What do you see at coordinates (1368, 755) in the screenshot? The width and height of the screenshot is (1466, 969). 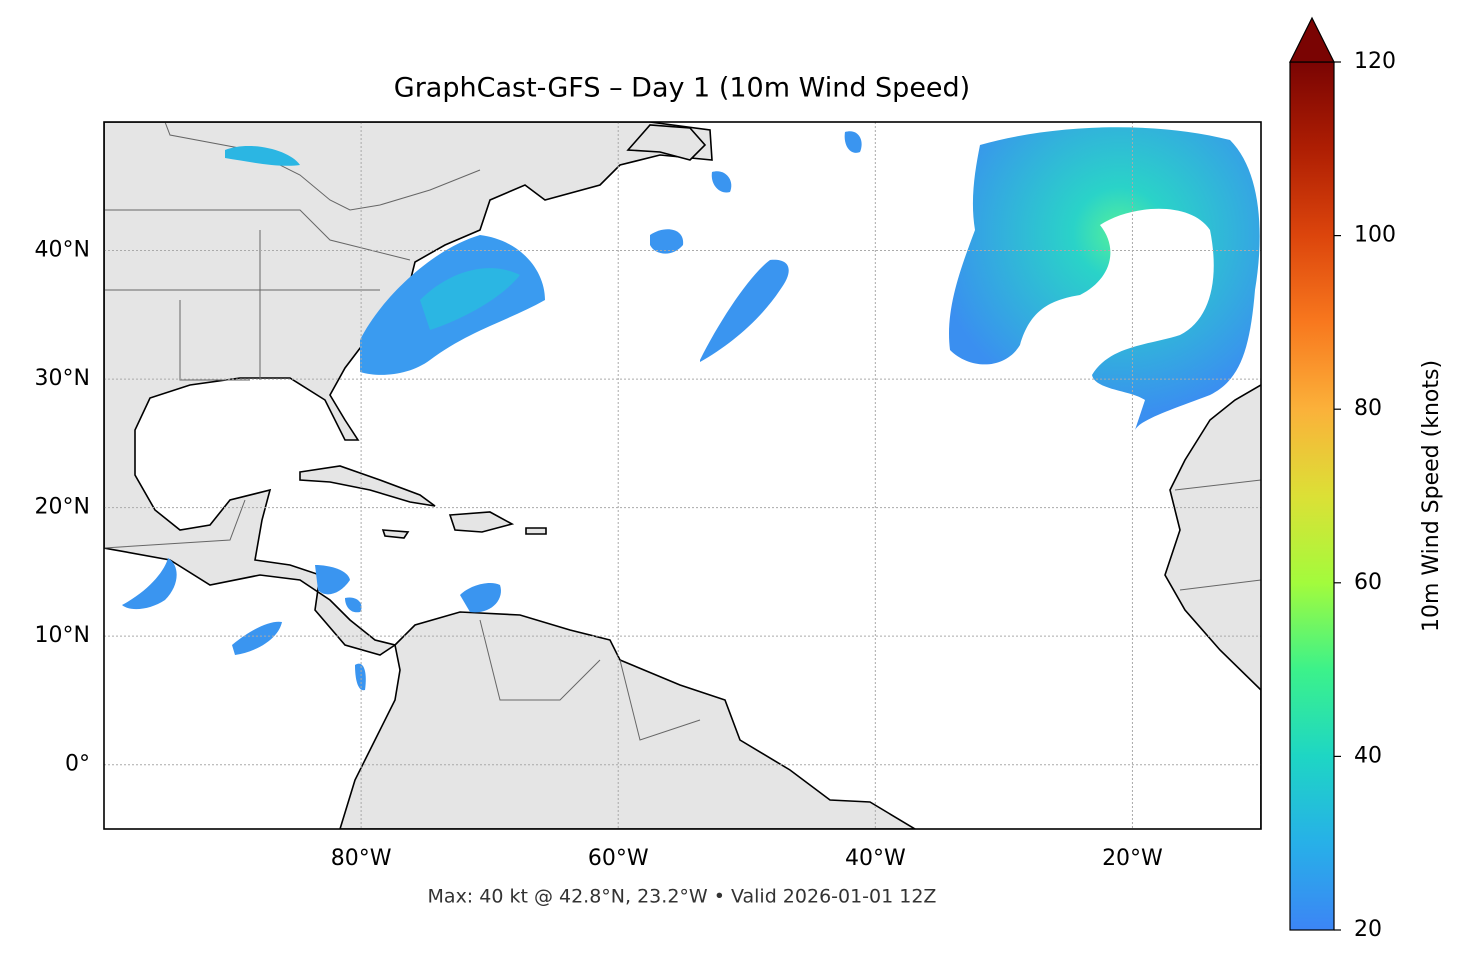 I see `colorbar-tick-label: 40` at bounding box center [1368, 755].